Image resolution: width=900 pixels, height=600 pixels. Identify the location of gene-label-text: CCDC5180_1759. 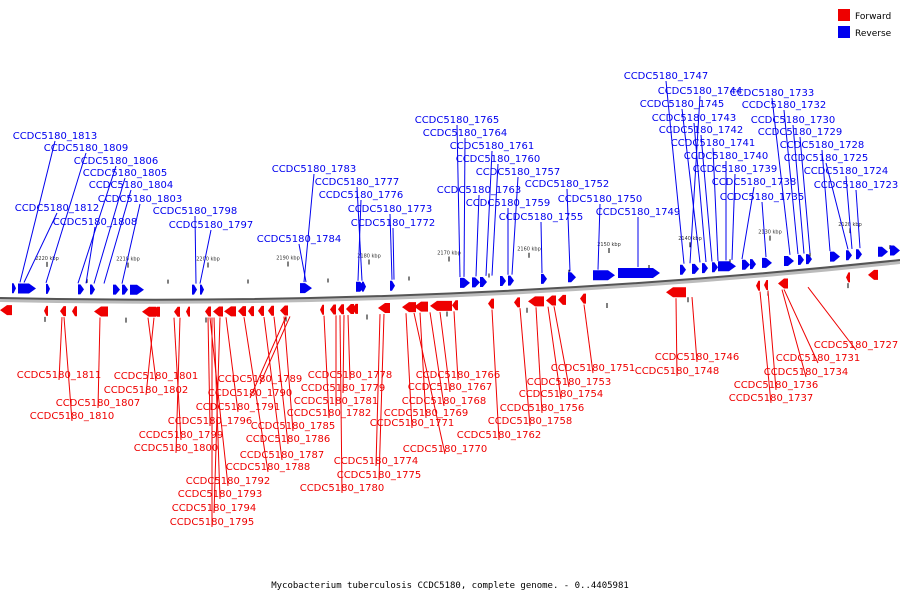
(508, 203).